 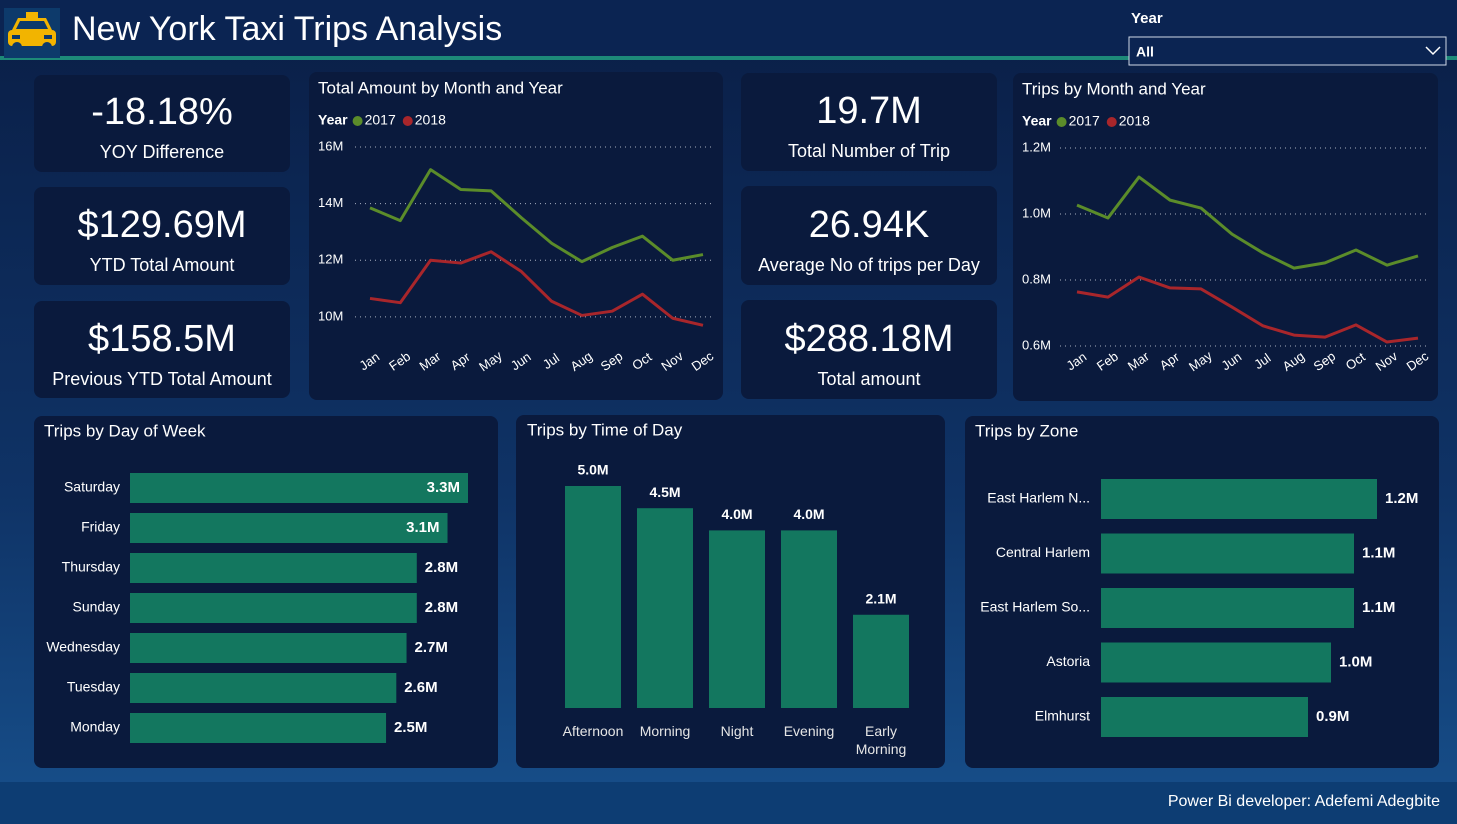 What do you see at coordinates (161, 379) in the screenshot?
I see `kpi-label: Previous YTD Total Amount` at bounding box center [161, 379].